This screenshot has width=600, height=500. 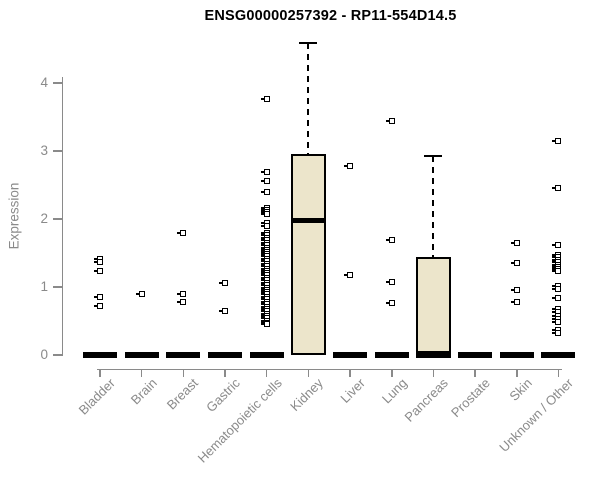 What do you see at coordinates (44, 354) in the screenshot?
I see `y-tick-label: 0` at bounding box center [44, 354].